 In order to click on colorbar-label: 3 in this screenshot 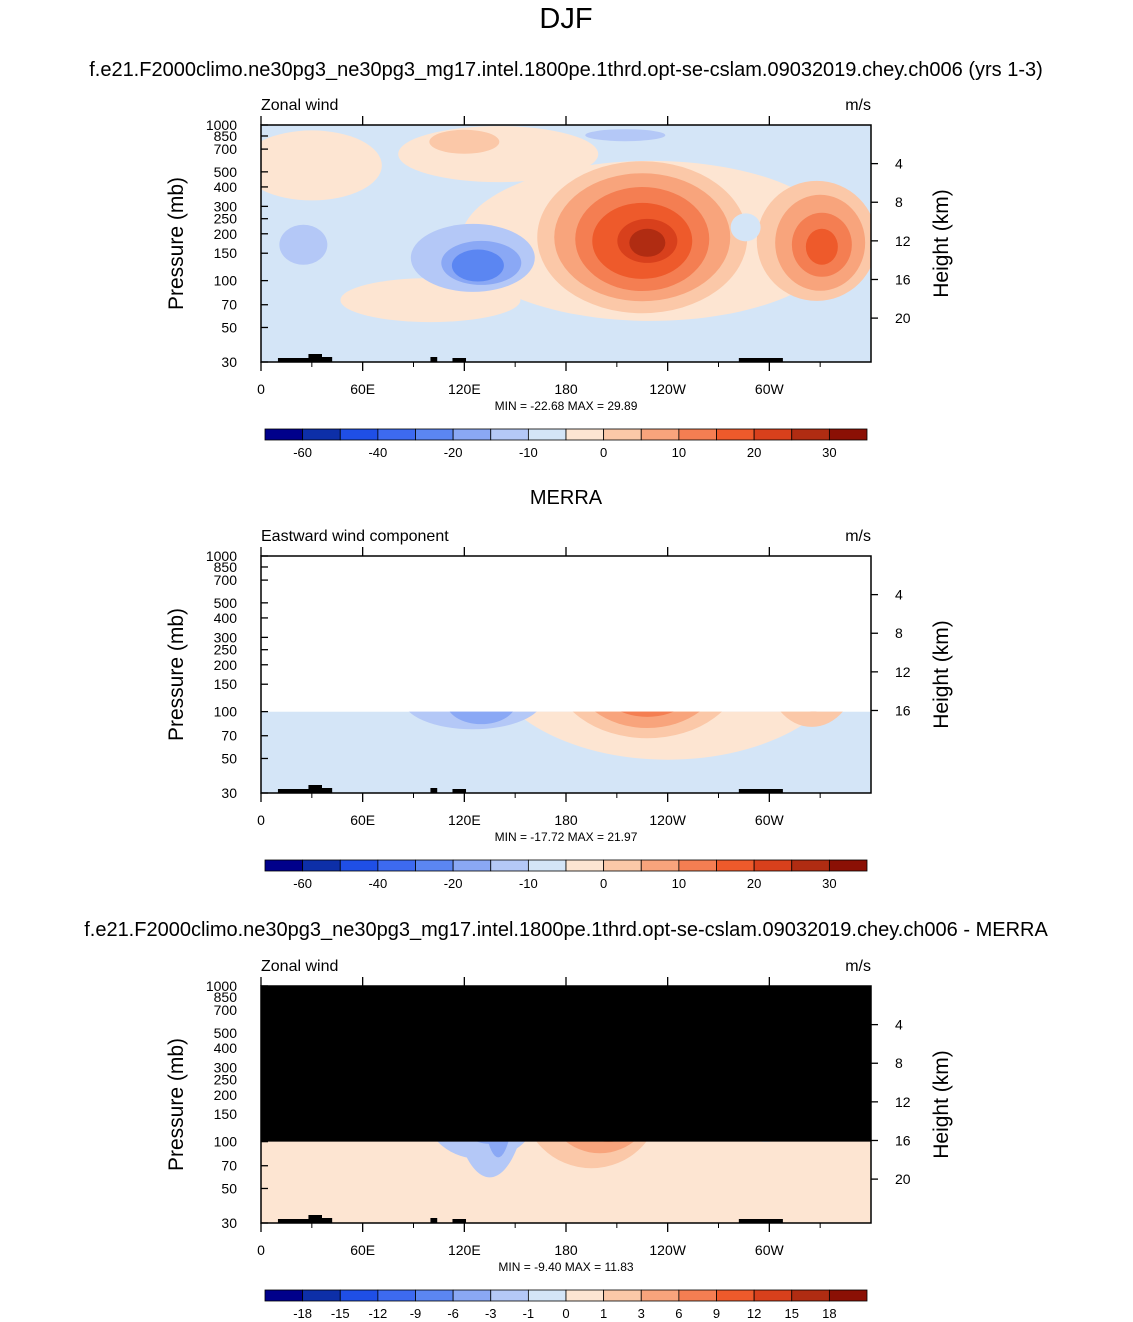, I will do `click(641, 1313)`.